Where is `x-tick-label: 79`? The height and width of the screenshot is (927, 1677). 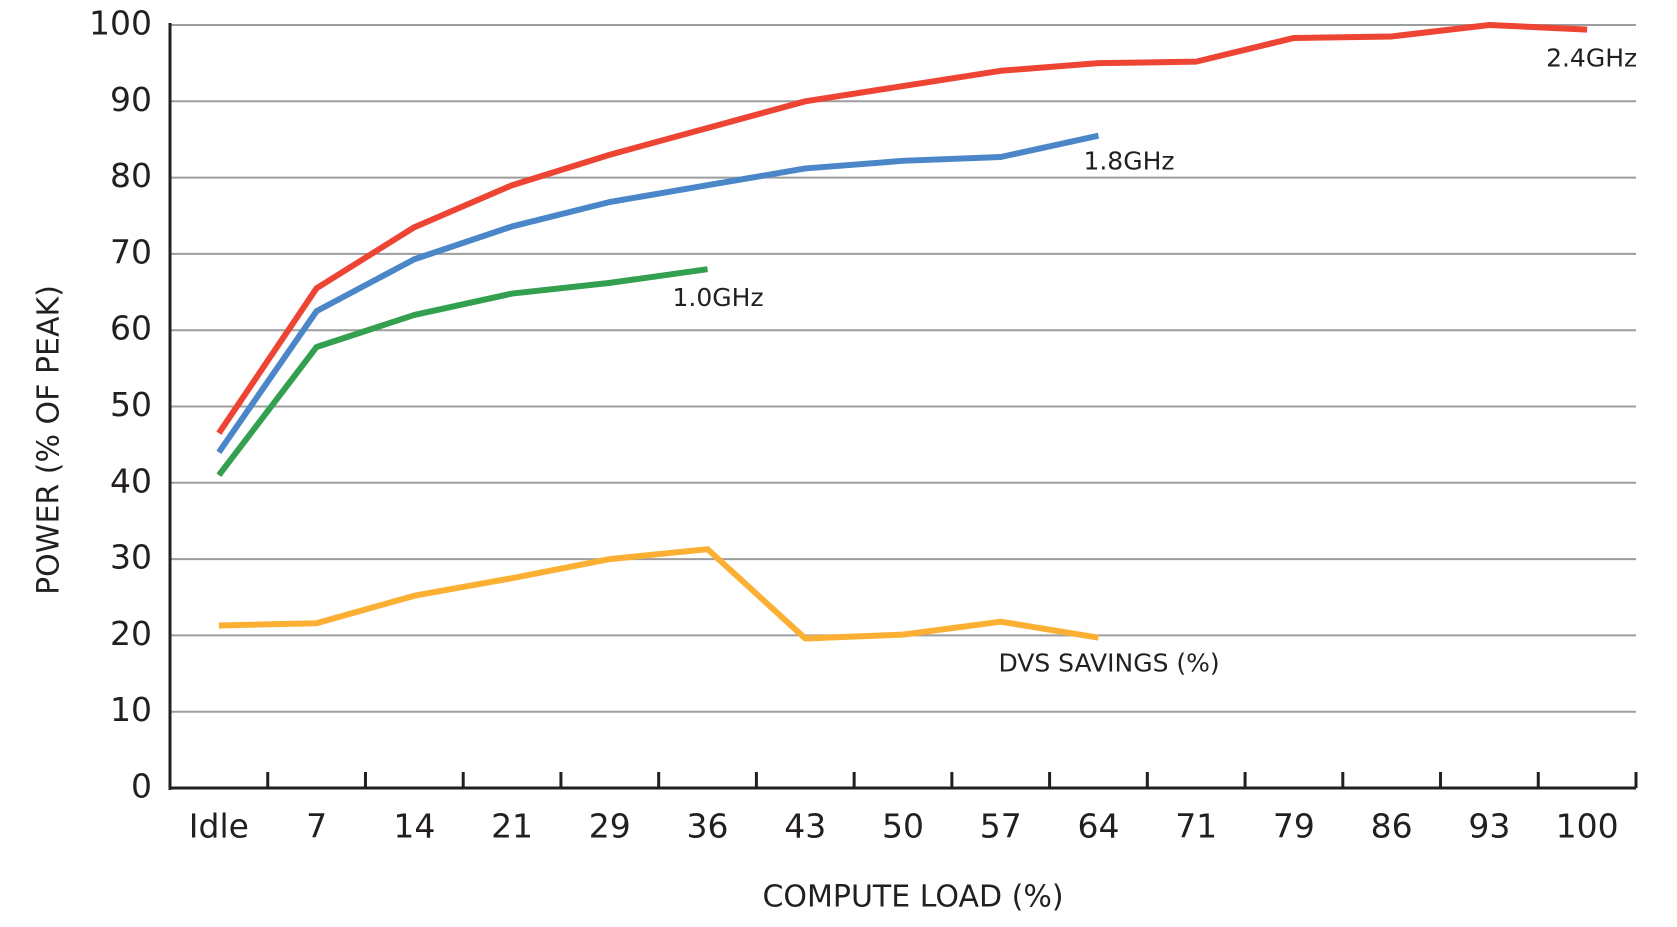 x-tick-label: 79 is located at coordinates (1294, 826).